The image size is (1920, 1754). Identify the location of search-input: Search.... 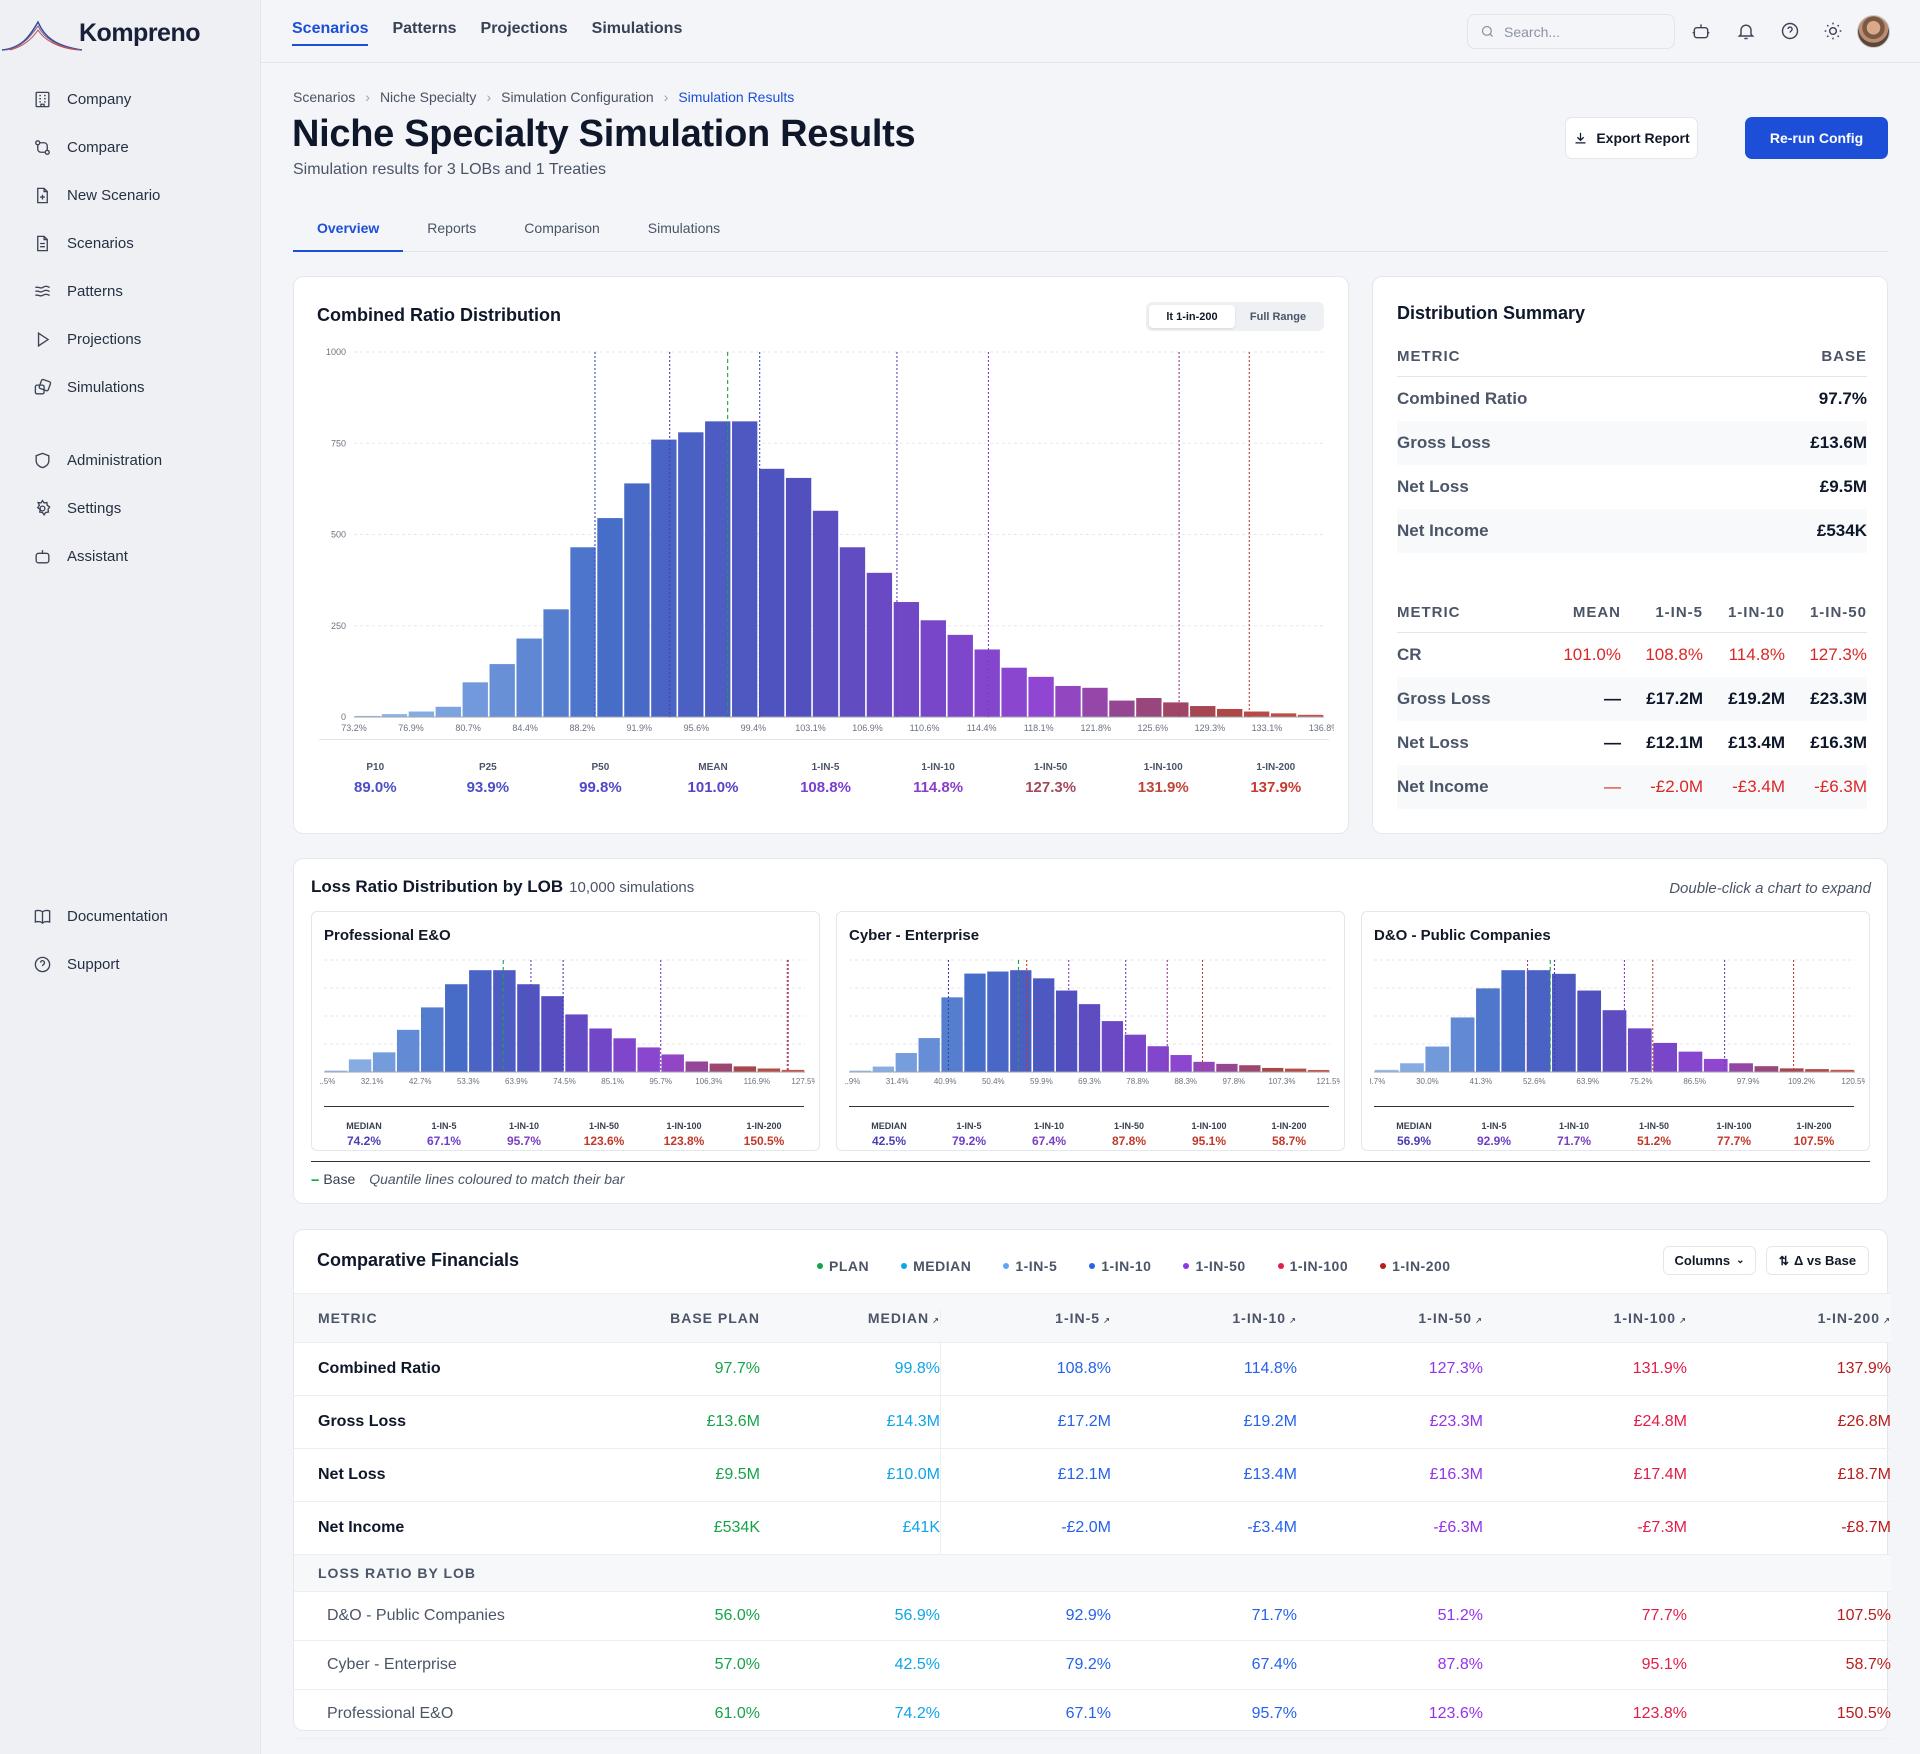
(1532, 31).